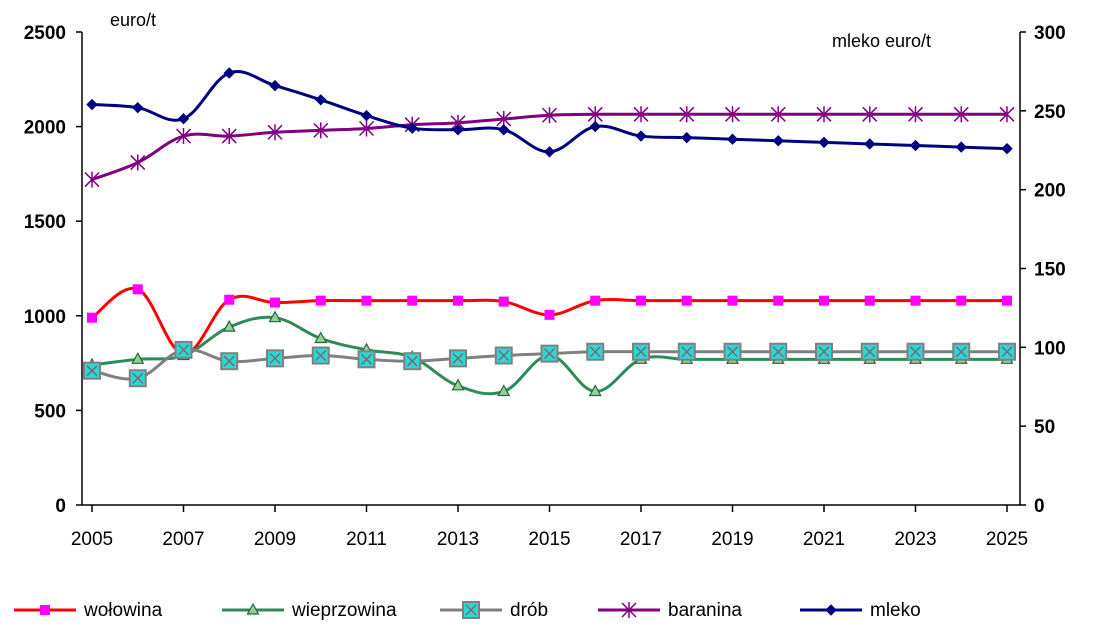 The image size is (1094, 628). I want to click on x-tick-label: 2009, so click(275, 539).